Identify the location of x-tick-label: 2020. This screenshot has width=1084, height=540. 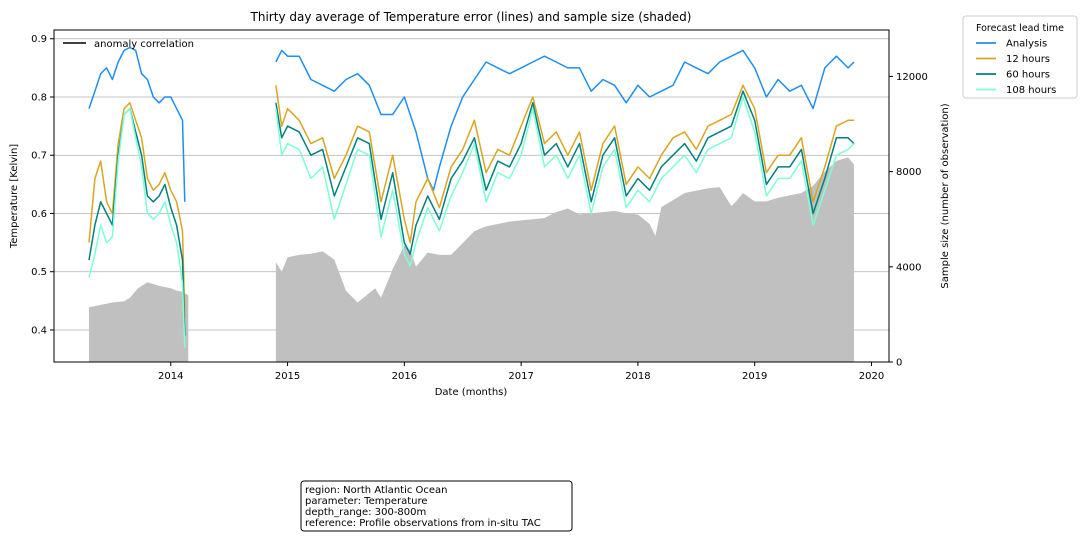
(871, 376).